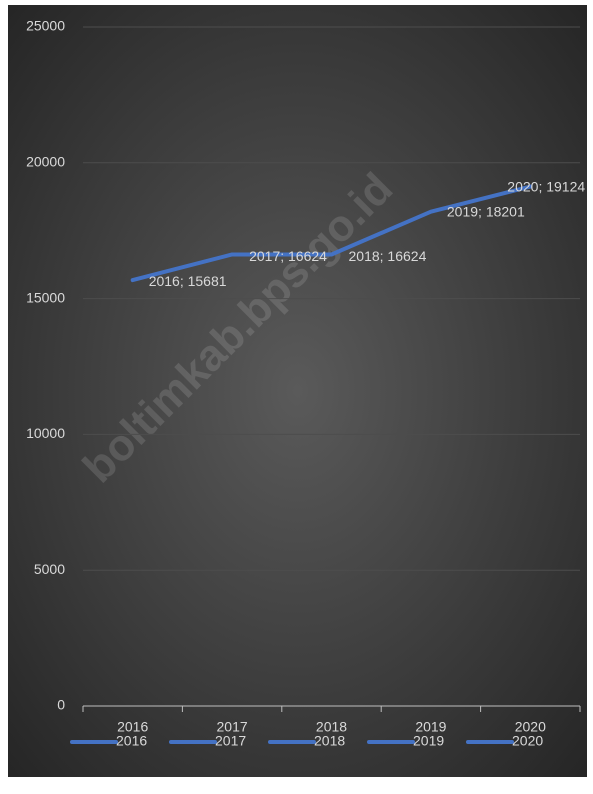 The image size is (593, 794). What do you see at coordinates (527, 741) in the screenshot?
I see `legend-label: 2020` at bounding box center [527, 741].